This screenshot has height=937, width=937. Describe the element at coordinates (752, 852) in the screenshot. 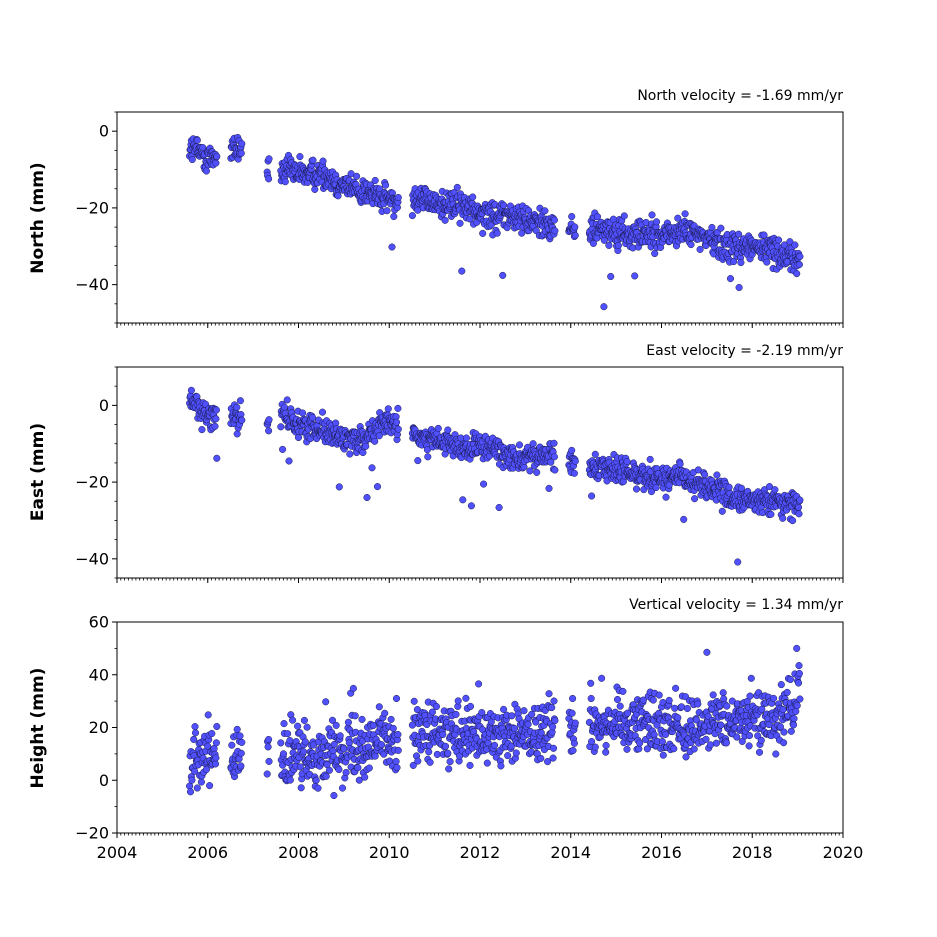

I see `x-tick-label: 2018` at that location.